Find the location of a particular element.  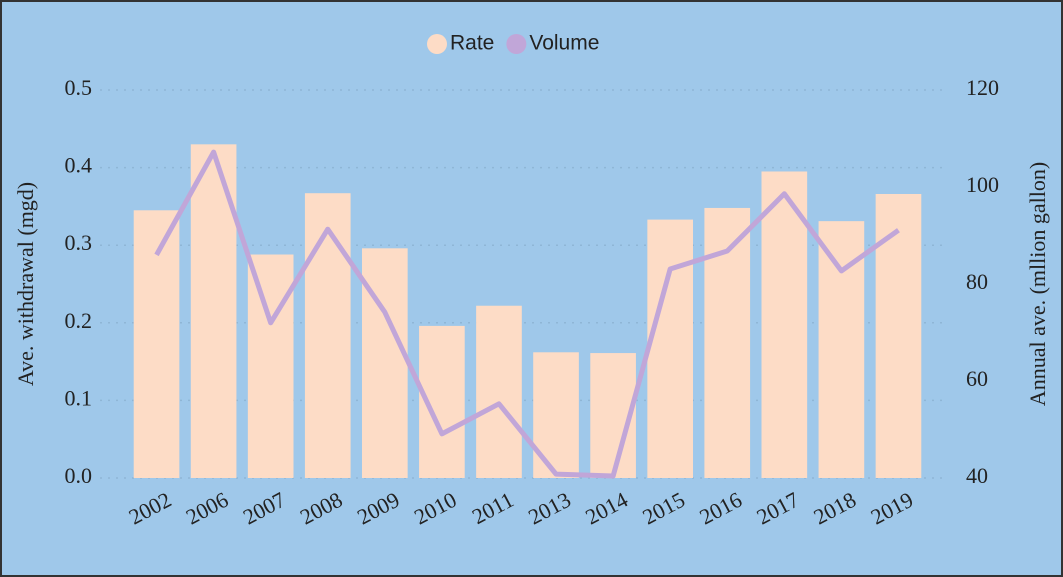

legend-label: Volume is located at coordinates (564, 43).